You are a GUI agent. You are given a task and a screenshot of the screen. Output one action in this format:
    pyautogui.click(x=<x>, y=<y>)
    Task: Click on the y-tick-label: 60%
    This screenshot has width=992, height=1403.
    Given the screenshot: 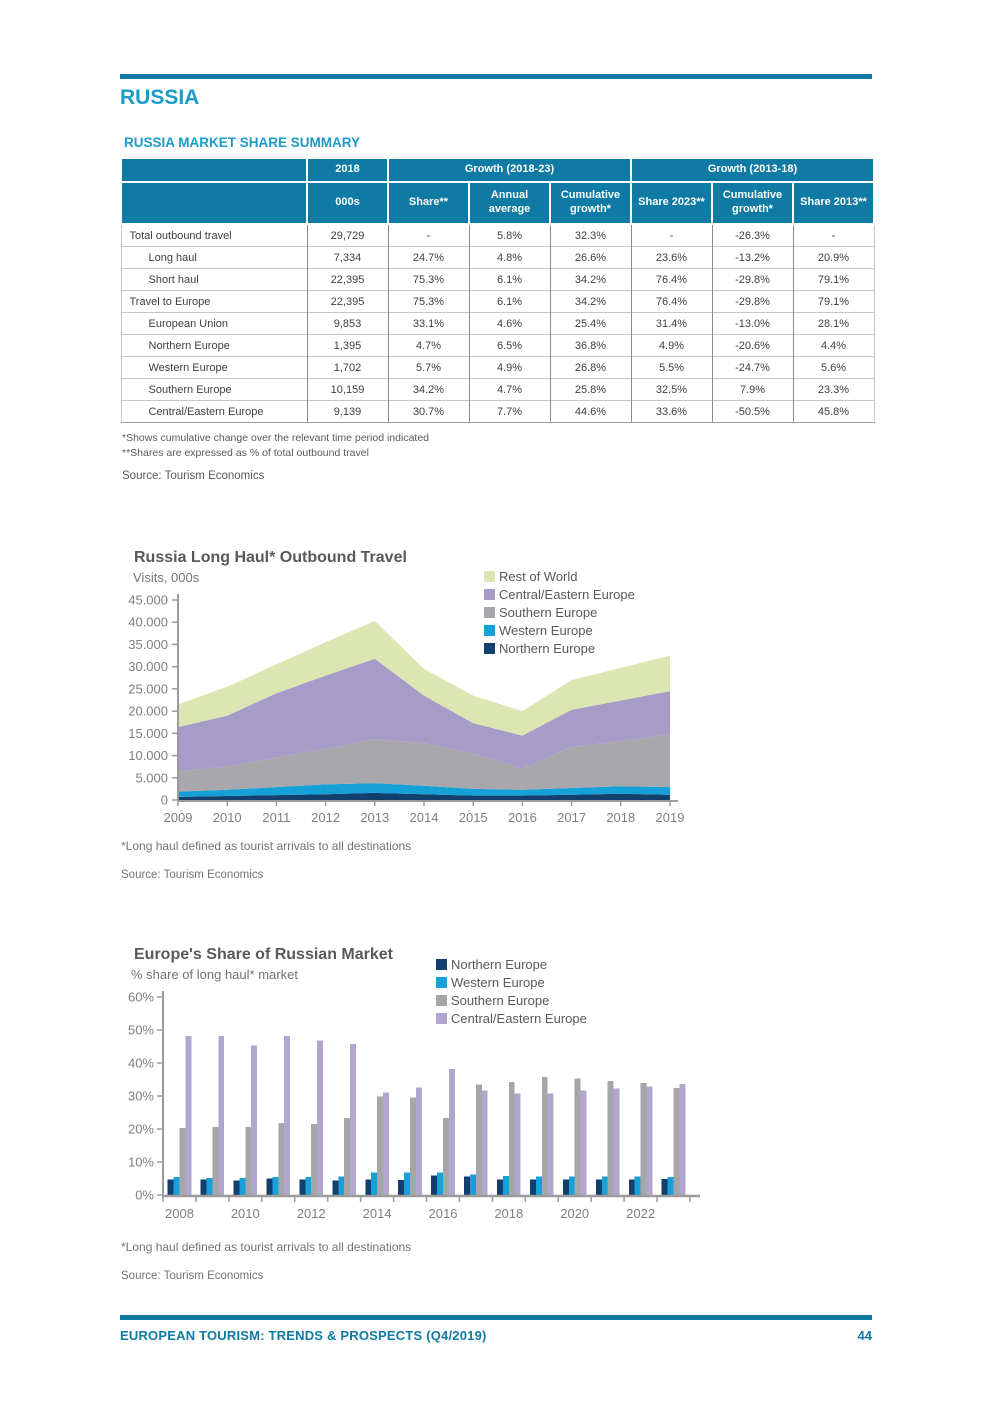 What is the action you would take?
    pyautogui.click(x=141, y=997)
    